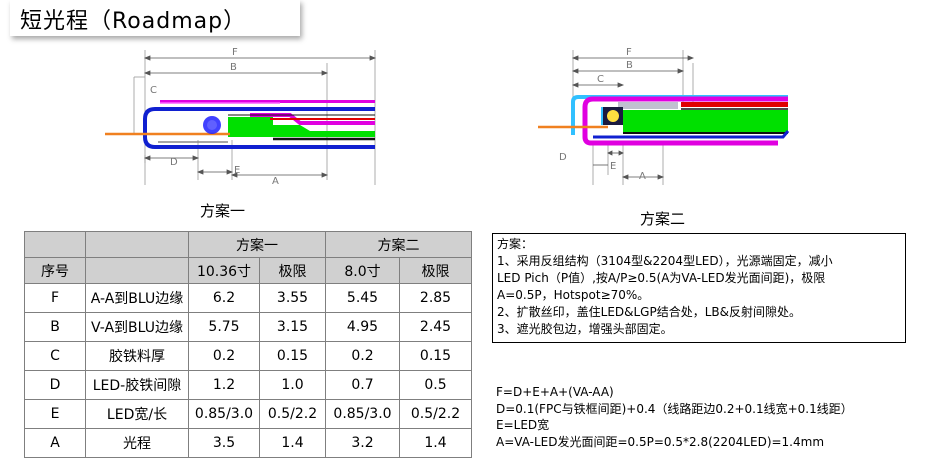  Describe the element at coordinates (663, 219) in the screenshot. I see `caption-scheme-2: 方案二` at that location.